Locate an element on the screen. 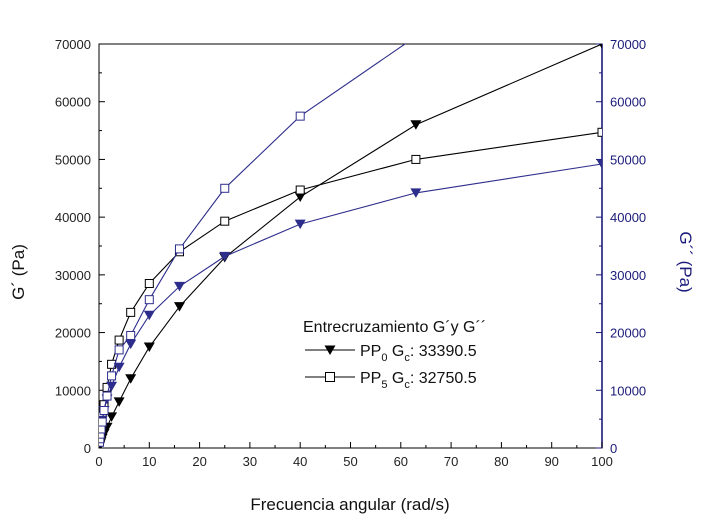 The height and width of the screenshot is (524, 709). y-right-tick-label-0: 0 is located at coordinates (613, 448).